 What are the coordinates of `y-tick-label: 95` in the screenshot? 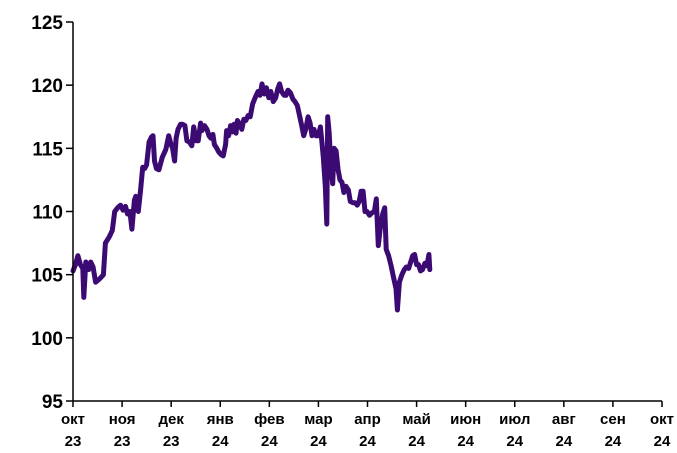 It's located at (53, 402).